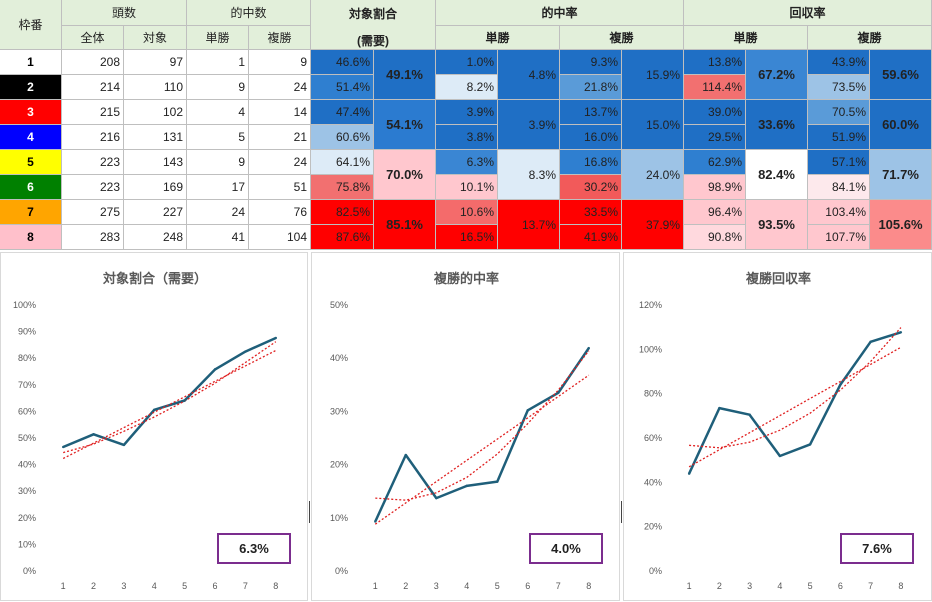 The height and width of the screenshot is (602, 932). Describe the element at coordinates (280, 212) in the screenshot. I see `cell-place-hits: 76` at that location.